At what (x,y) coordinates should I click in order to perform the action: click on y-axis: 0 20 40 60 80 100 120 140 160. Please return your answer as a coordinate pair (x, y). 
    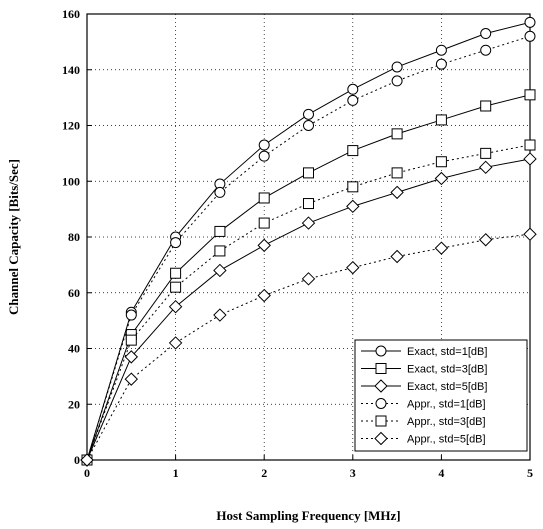
    Looking at the image, I should click on (77, 237).